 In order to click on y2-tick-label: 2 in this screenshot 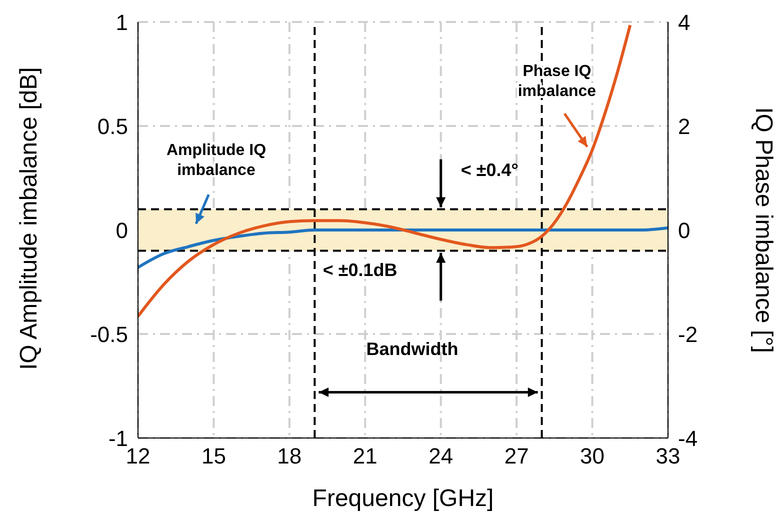, I will do `click(684, 126)`.